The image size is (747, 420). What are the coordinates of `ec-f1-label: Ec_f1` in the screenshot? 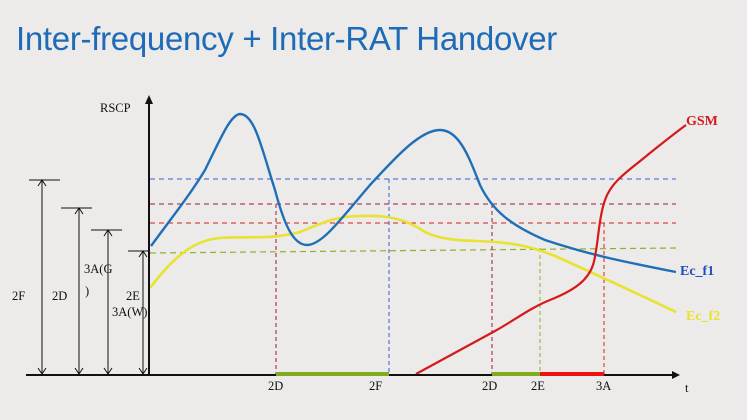 It's located at (697, 271).